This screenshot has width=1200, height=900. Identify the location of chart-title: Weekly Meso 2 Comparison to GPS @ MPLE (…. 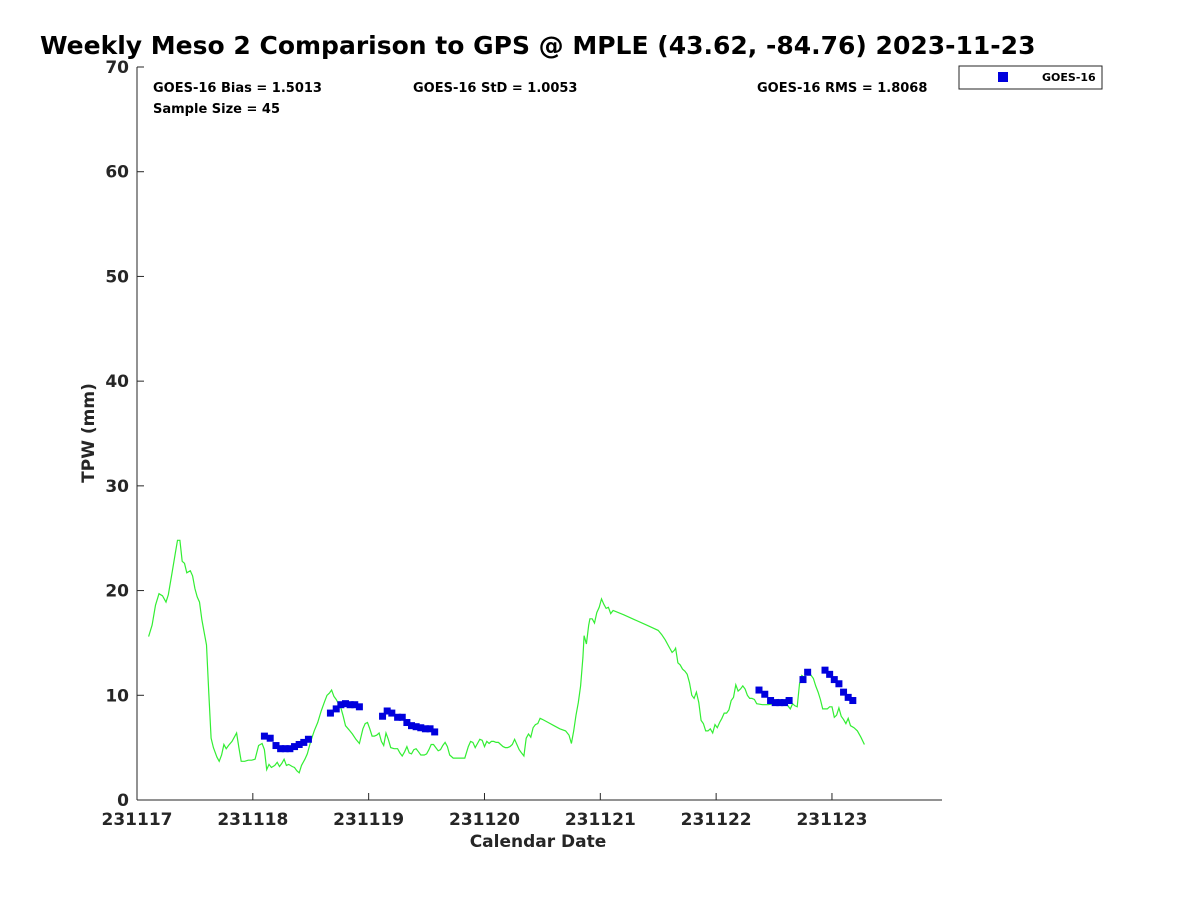
(537, 45).